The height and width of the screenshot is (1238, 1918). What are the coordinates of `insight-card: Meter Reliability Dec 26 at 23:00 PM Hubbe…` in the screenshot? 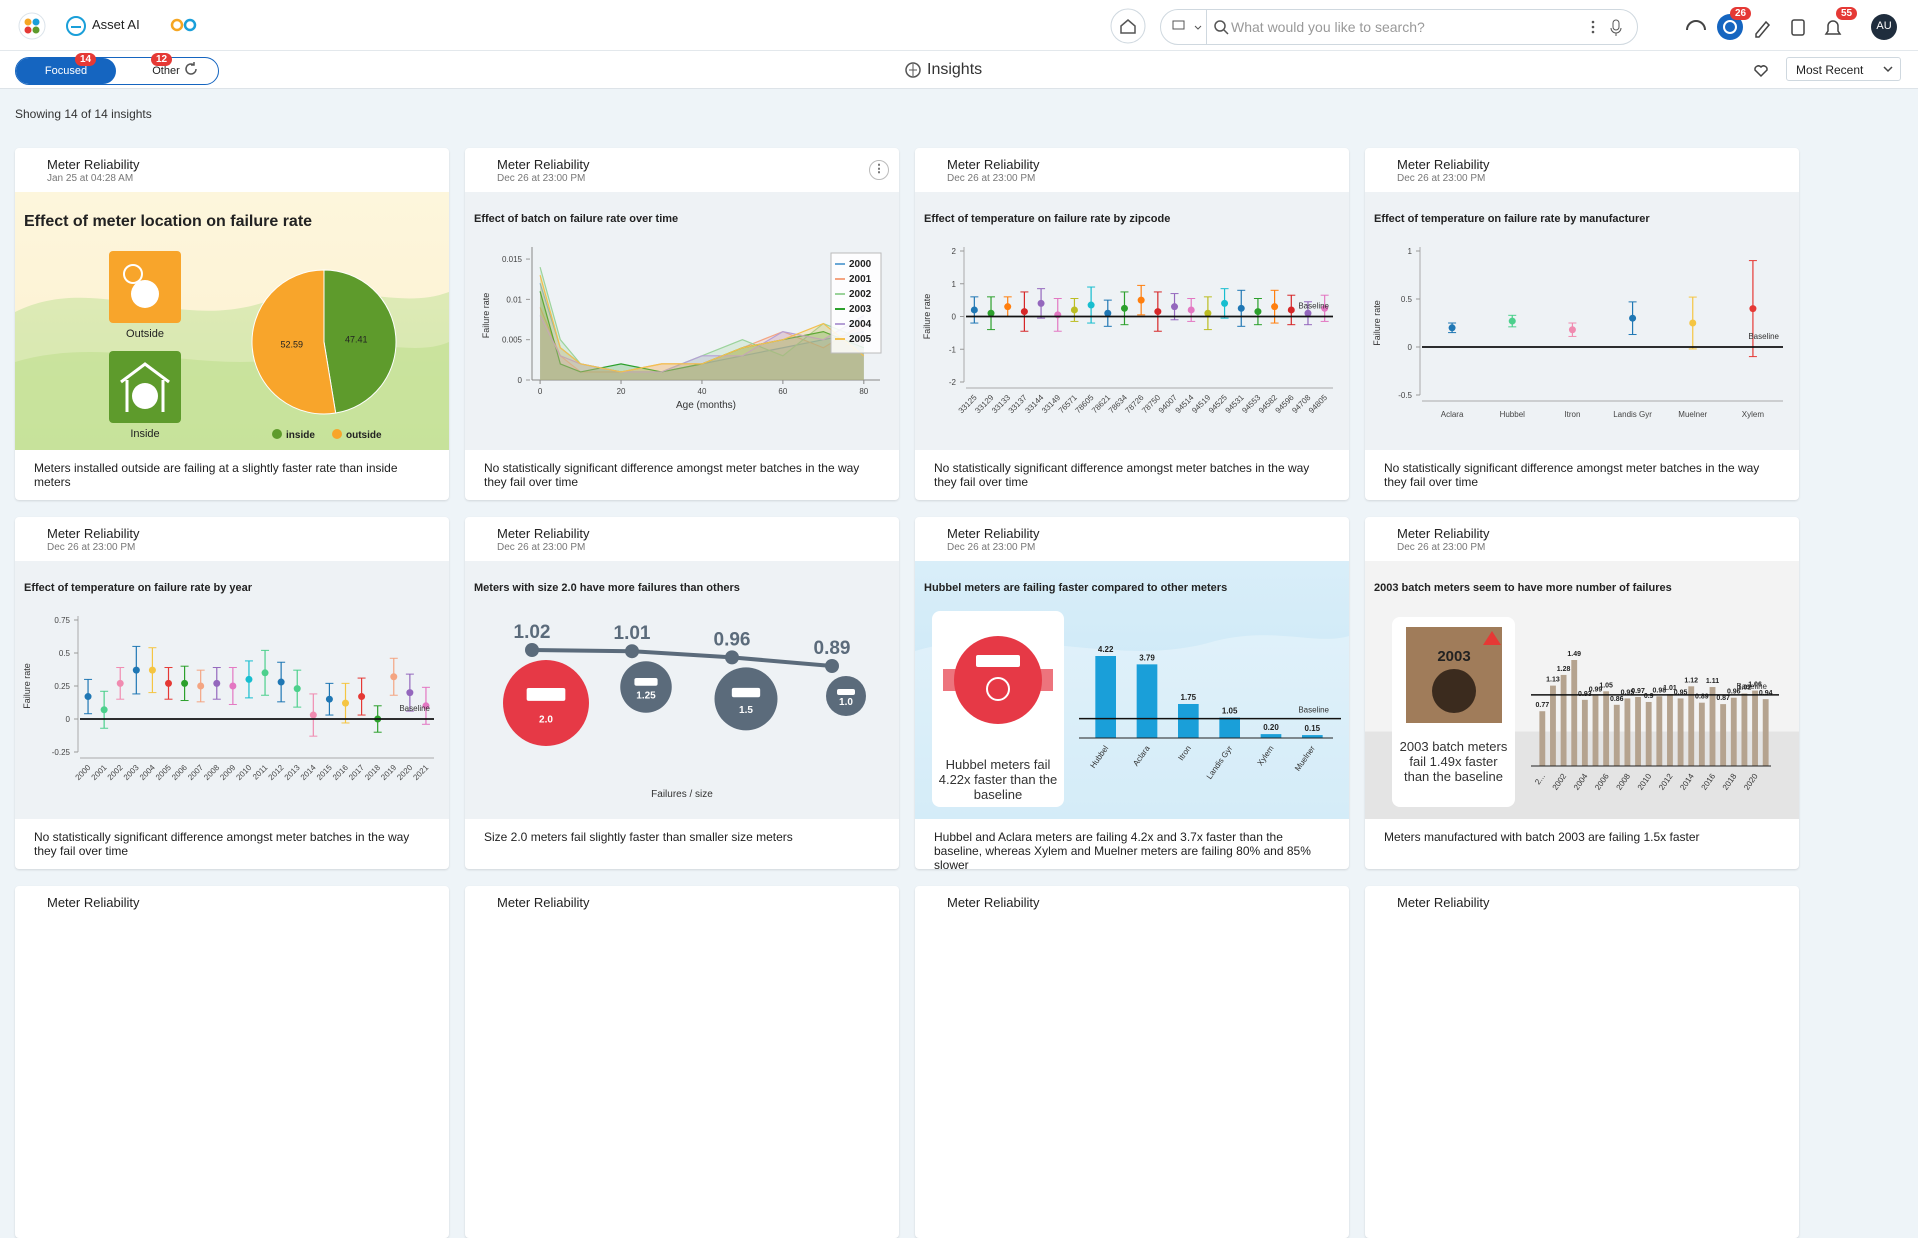 It's located at (1132, 693).